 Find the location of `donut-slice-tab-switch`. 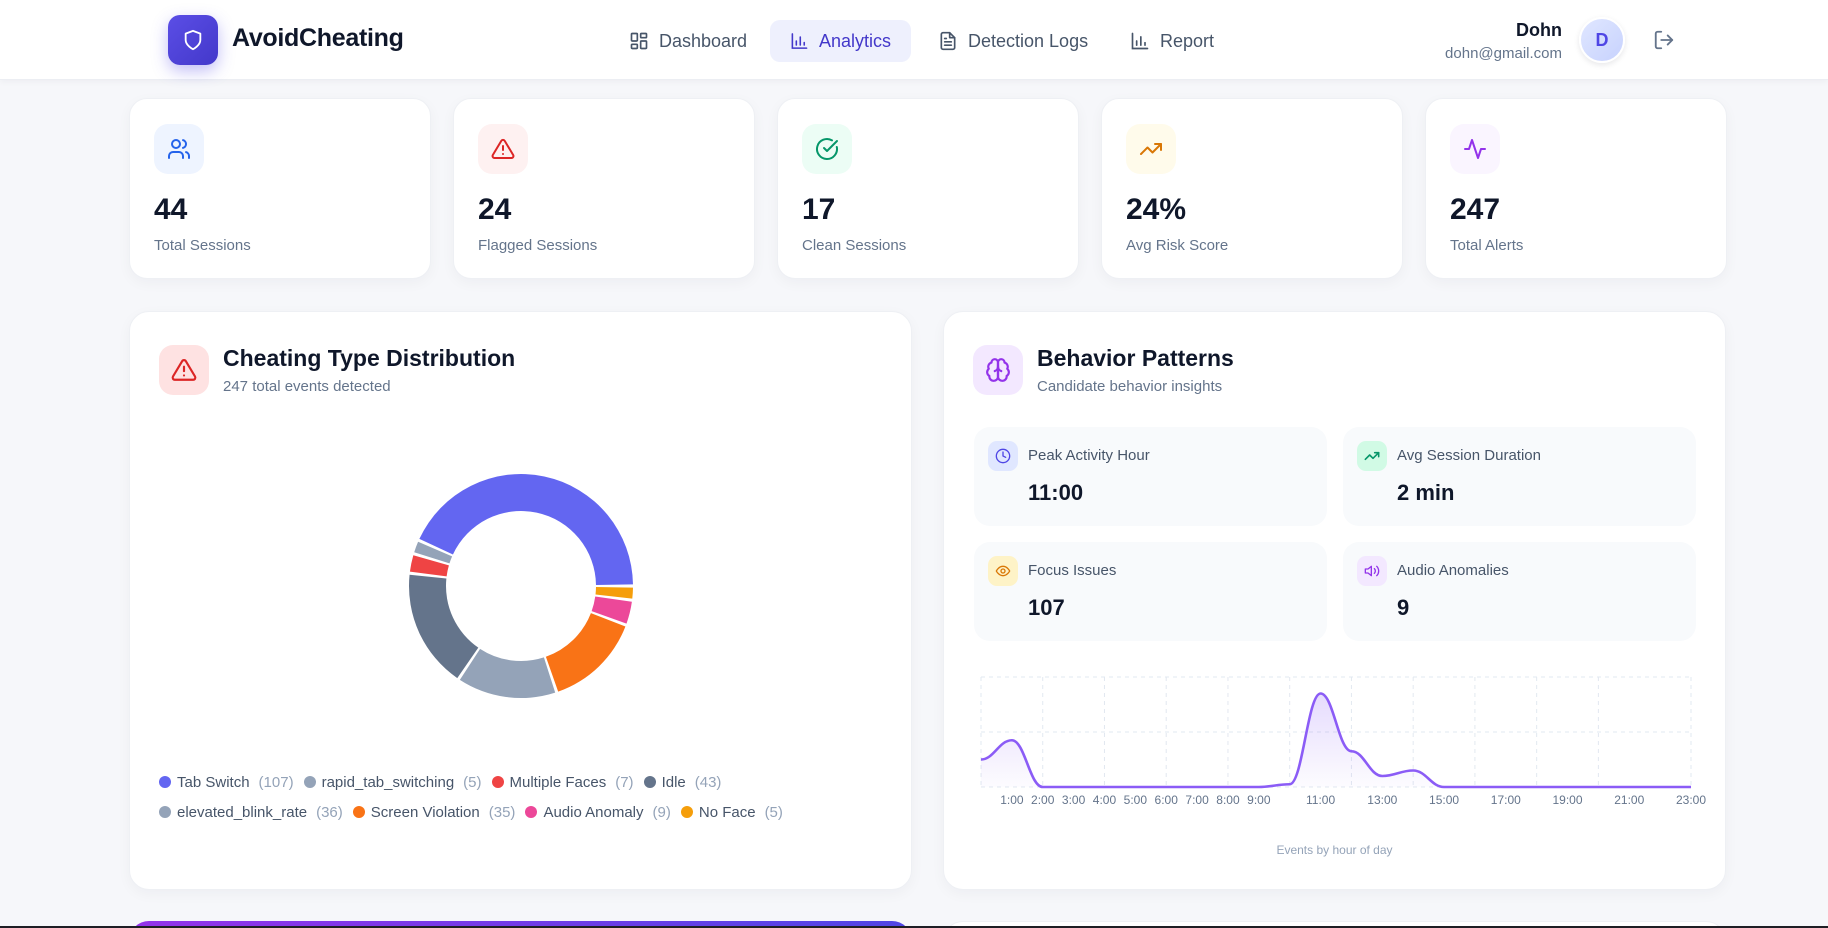

donut-slice-tab-switch is located at coordinates (526, 529).